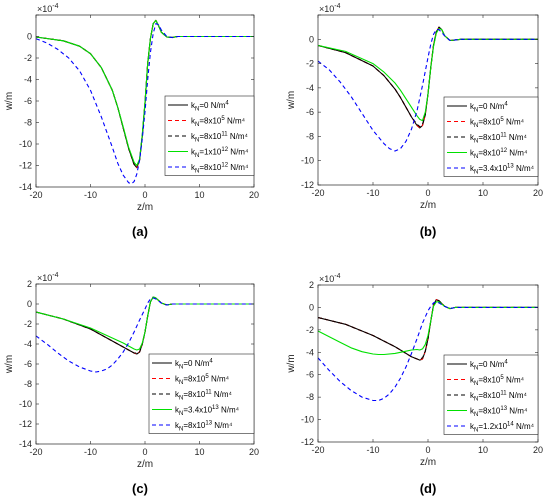 The image size is (550, 504). Describe the element at coordinates (25, 187) in the screenshot. I see `y-tick-label: -14` at that location.